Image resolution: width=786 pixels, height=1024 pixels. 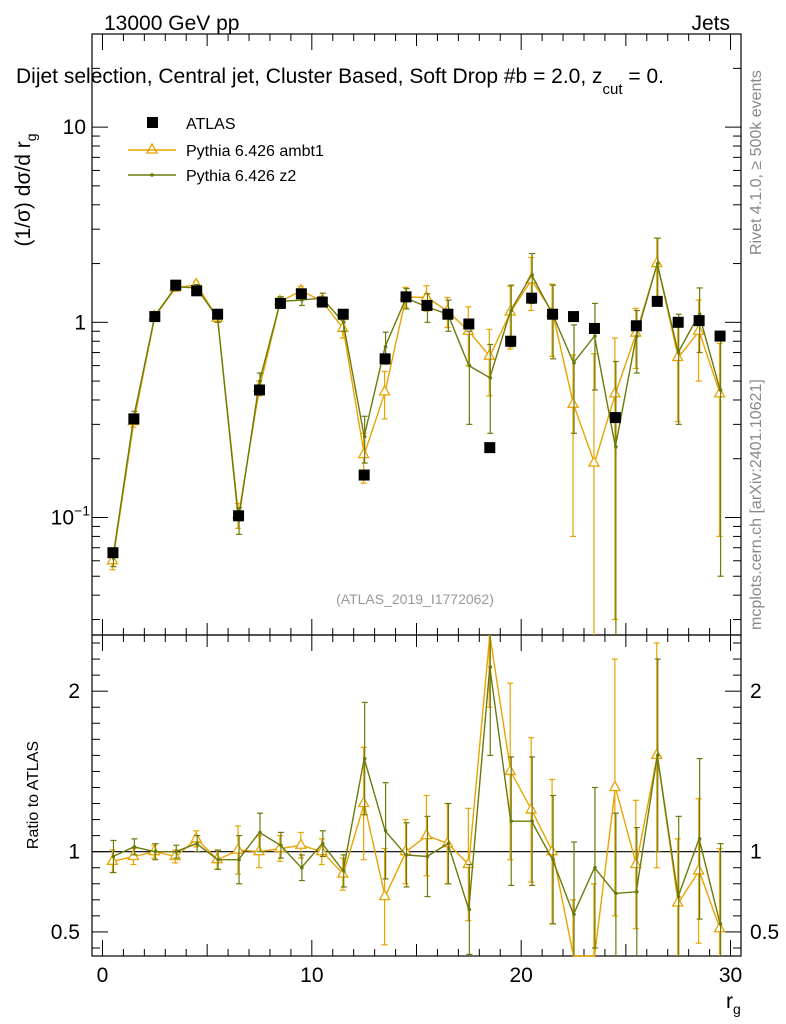 I want to click on legend-z2-label: Pythia 6.426 z2, so click(x=241, y=176).